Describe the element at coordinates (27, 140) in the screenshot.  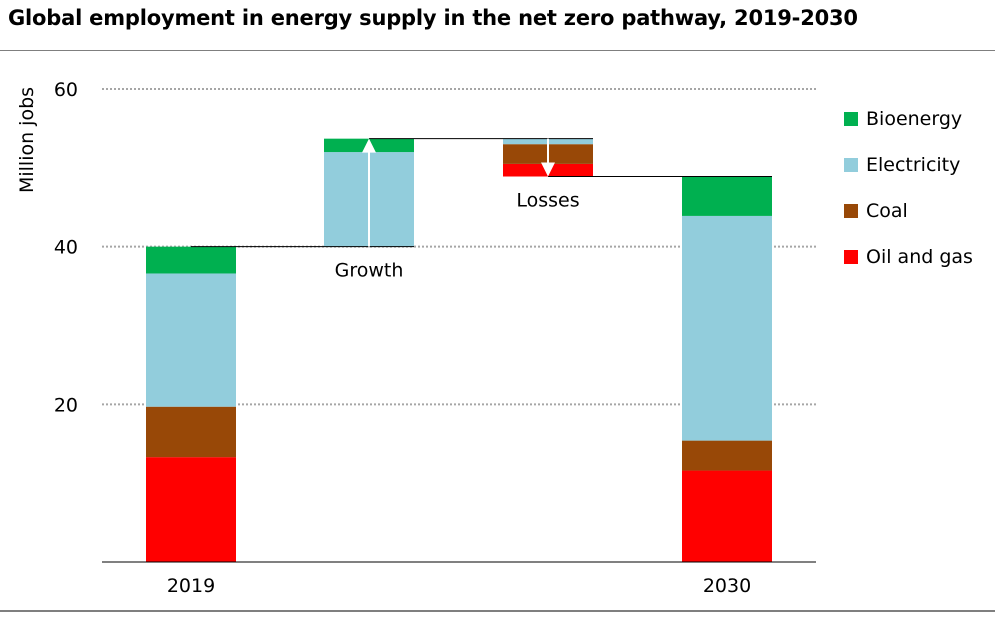
I see `y-axis-label: Million jobs` at that location.